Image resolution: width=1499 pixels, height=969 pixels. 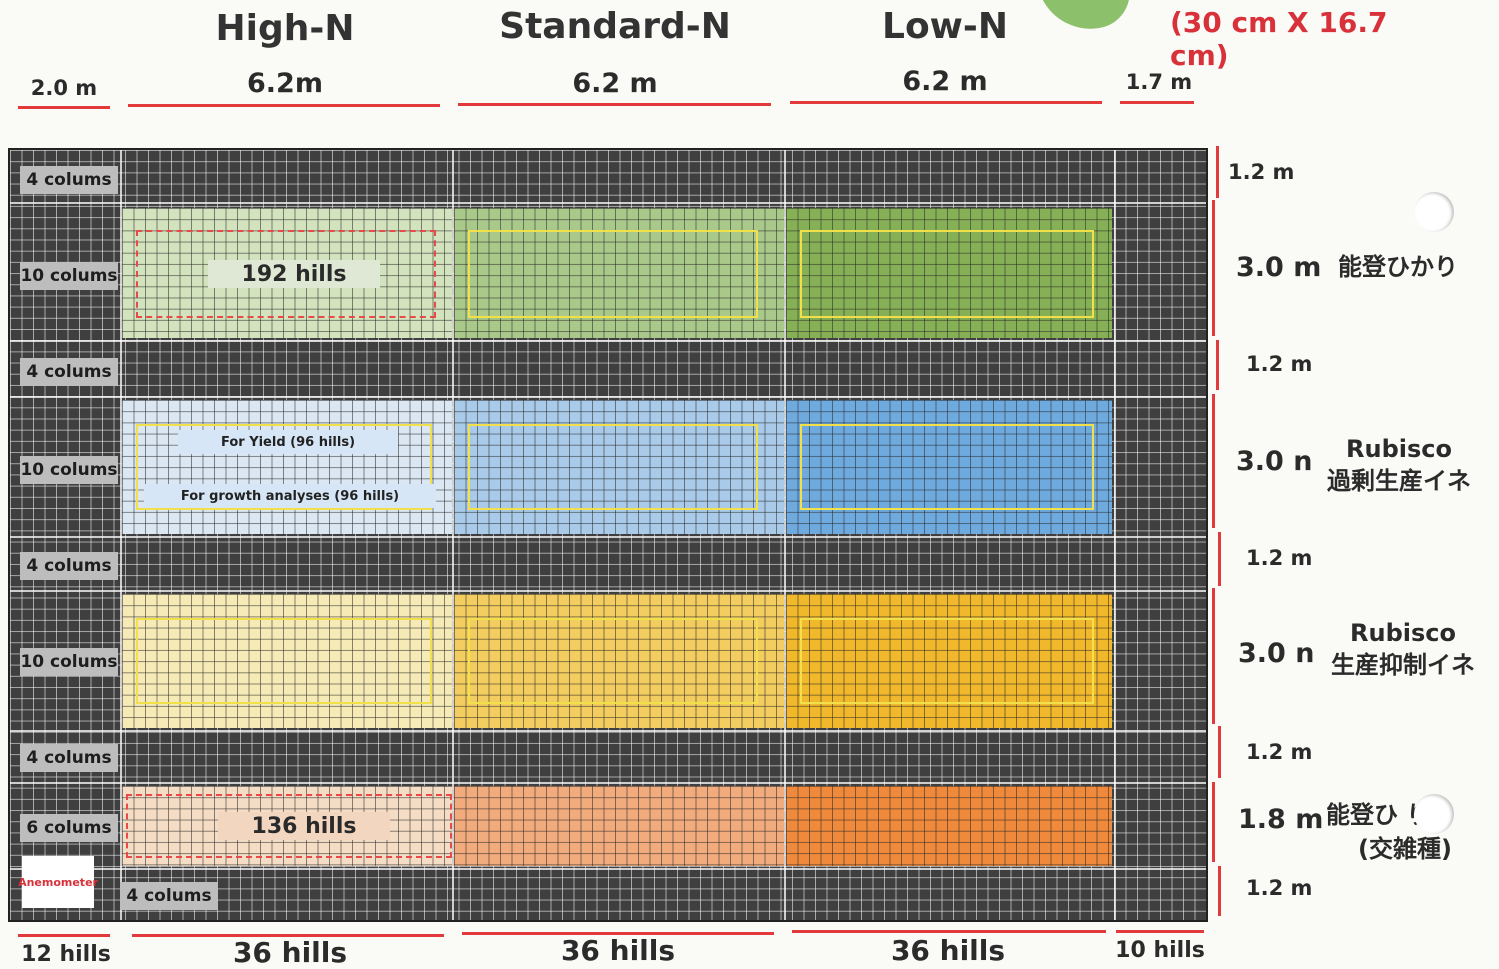 I want to click on width-line-border-right, so click(x=1157, y=102).